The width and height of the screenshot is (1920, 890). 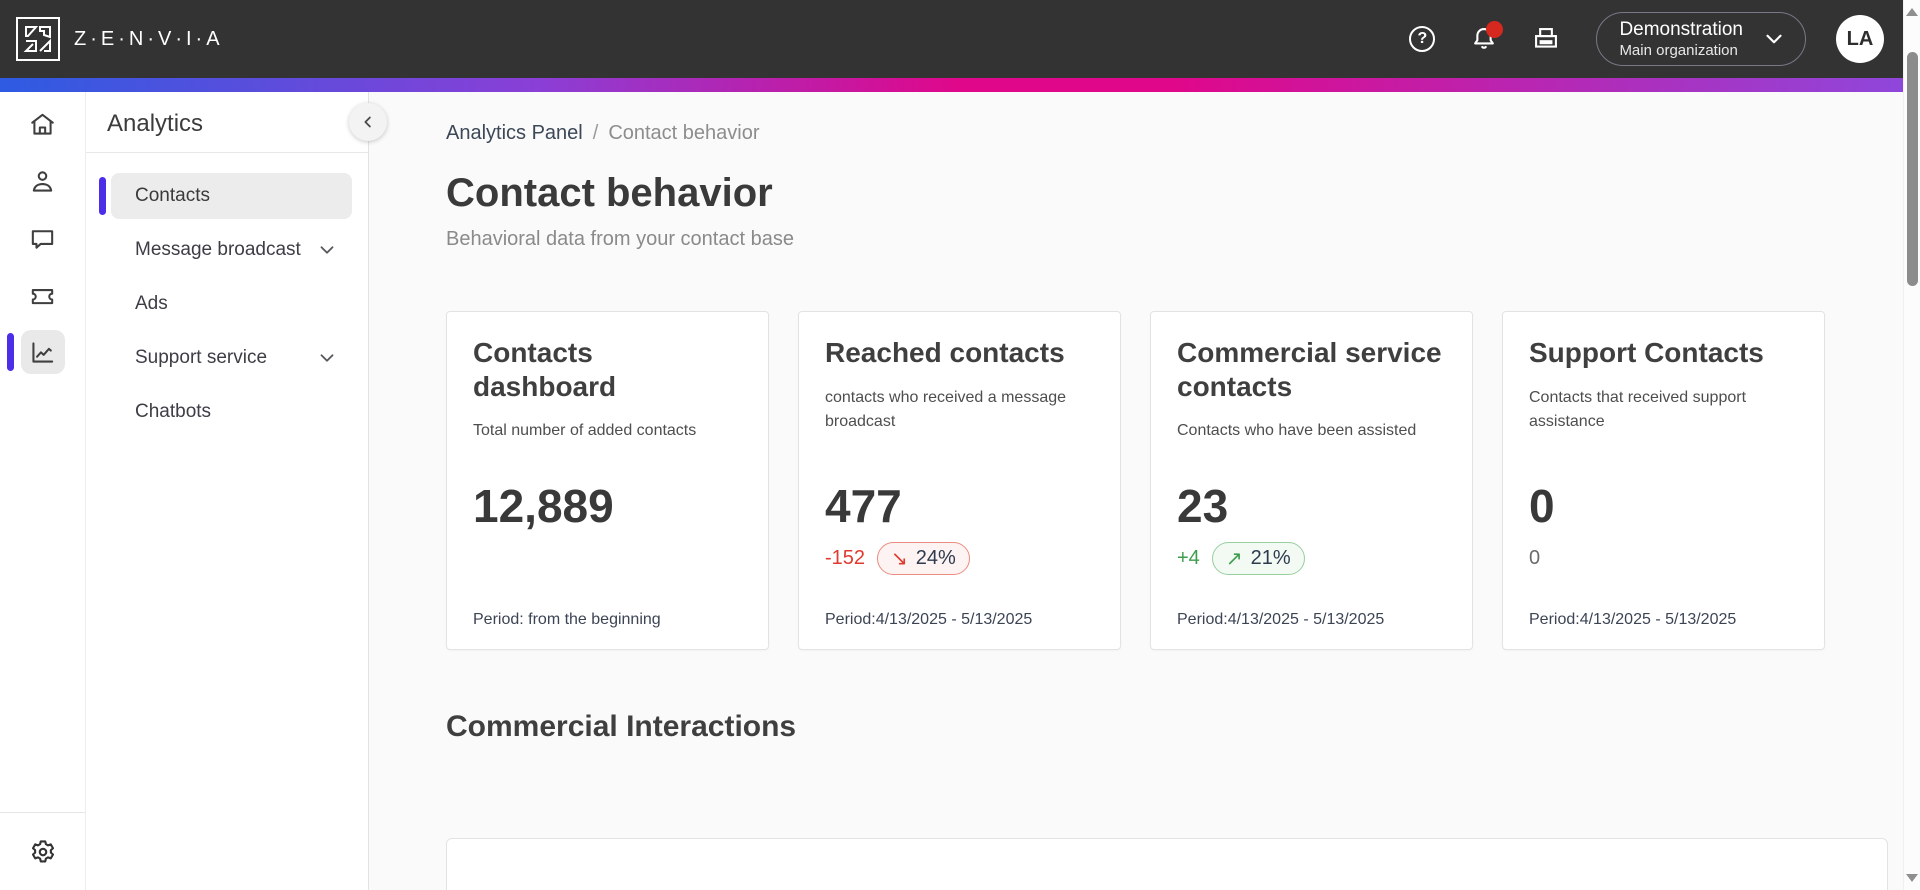 I want to click on scroll-down-arrow, so click(x=1912, y=879).